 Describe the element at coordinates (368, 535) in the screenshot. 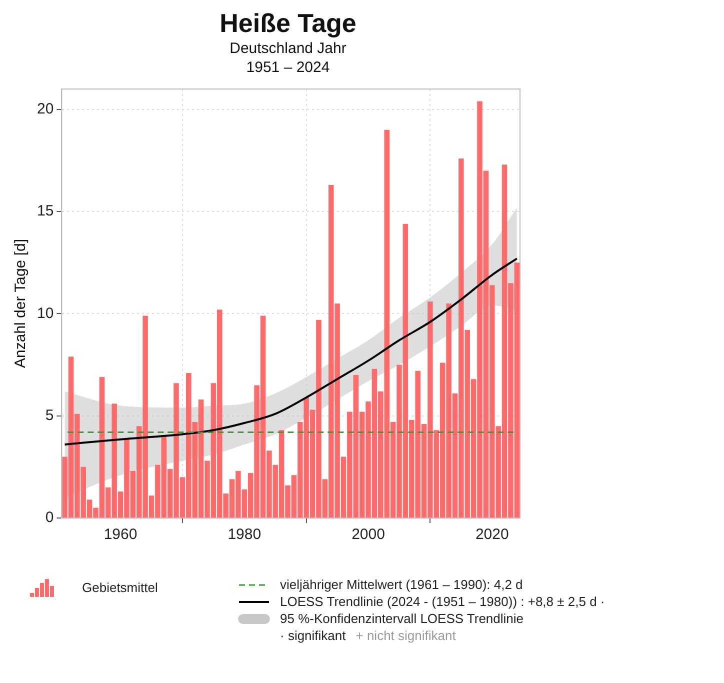

I see `x-tick-label: 2000` at that location.